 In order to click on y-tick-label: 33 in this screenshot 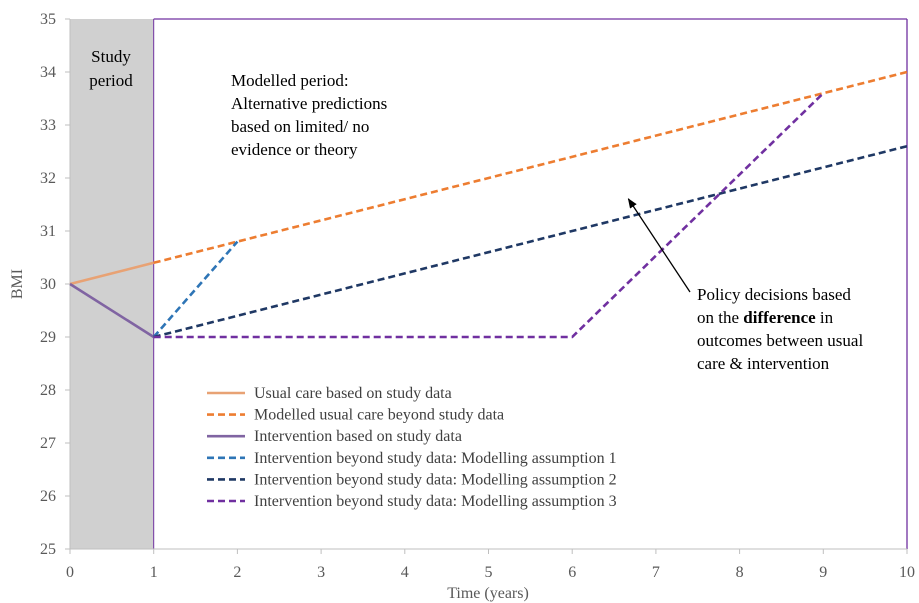, I will do `click(48, 125)`.